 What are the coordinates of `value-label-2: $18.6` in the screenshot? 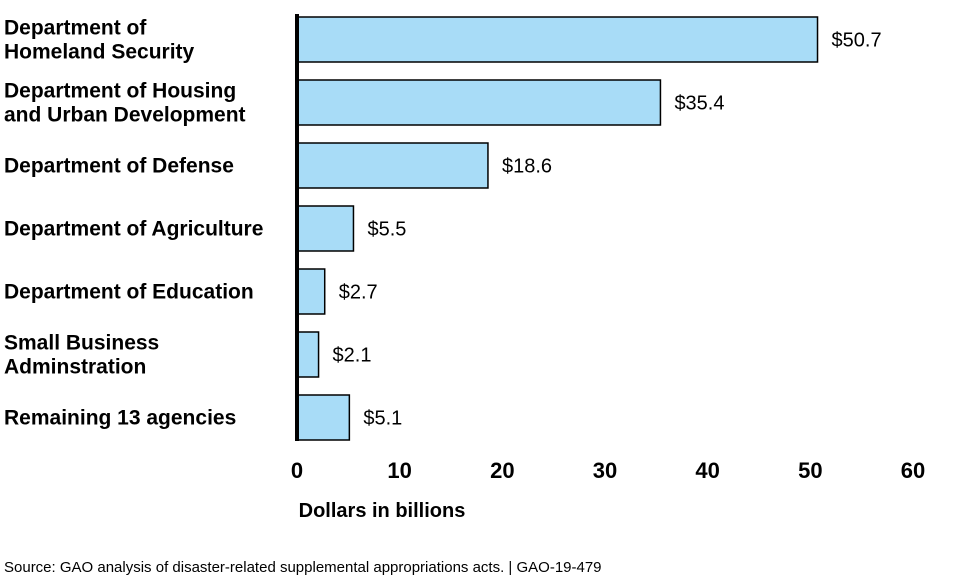 It's located at (527, 167).